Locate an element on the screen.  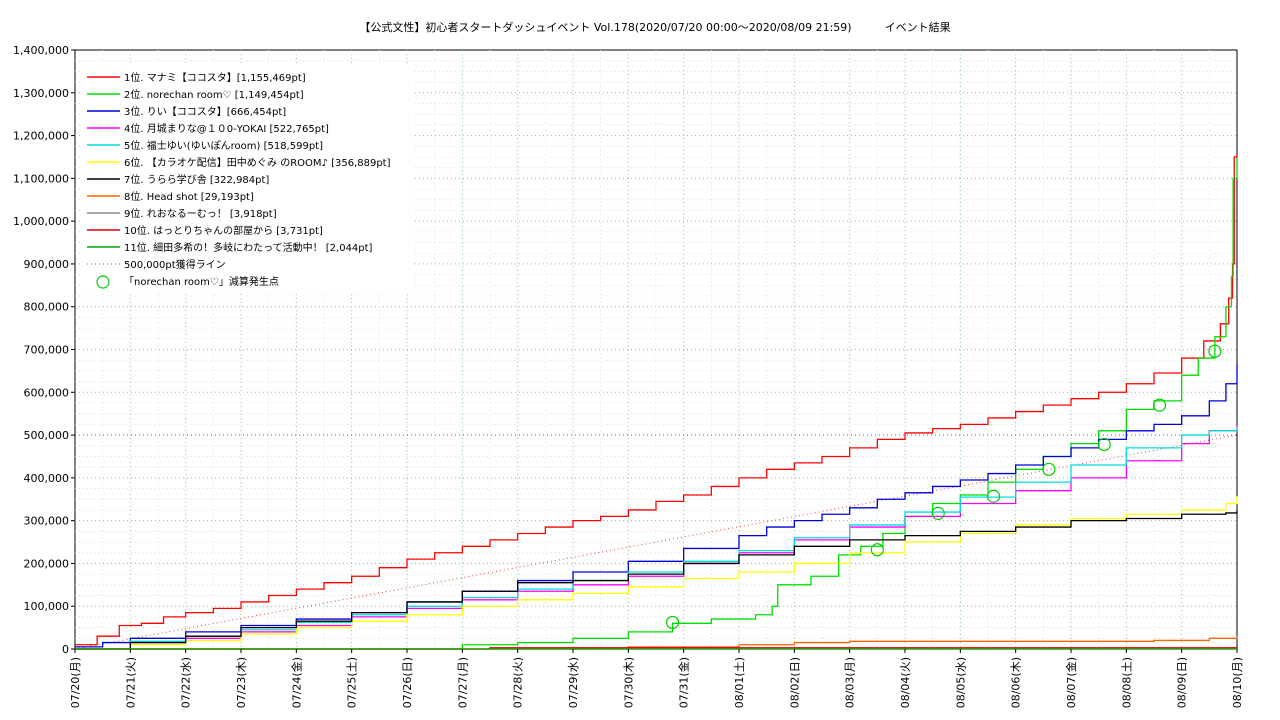
x-tick-label: 07/27(月) is located at coordinates (462, 682).